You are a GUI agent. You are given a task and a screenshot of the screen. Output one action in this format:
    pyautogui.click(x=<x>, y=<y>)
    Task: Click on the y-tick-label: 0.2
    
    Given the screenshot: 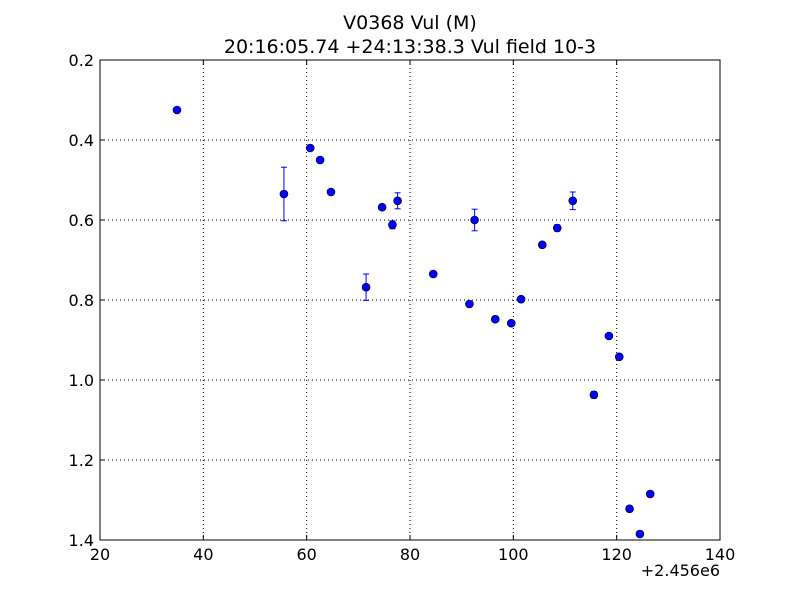 What is the action you would take?
    pyautogui.click(x=81, y=60)
    